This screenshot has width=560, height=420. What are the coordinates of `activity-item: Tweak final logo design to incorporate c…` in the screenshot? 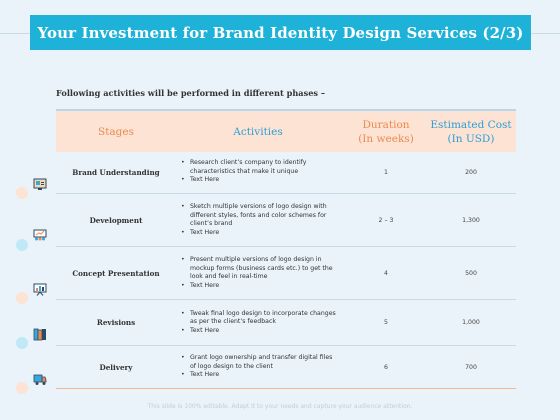 It's located at (258, 318).